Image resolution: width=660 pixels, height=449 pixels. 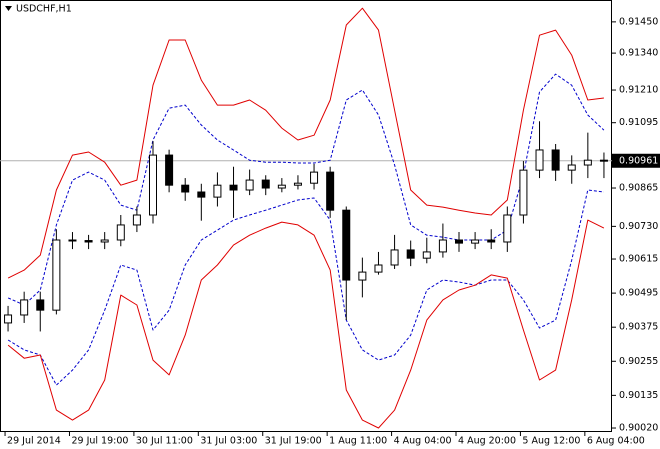 What do you see at coordinates (487, 441) in the screenshot?
I see `x-tick-label: 4 Aug 20:00` at bounding box center [487, 441].